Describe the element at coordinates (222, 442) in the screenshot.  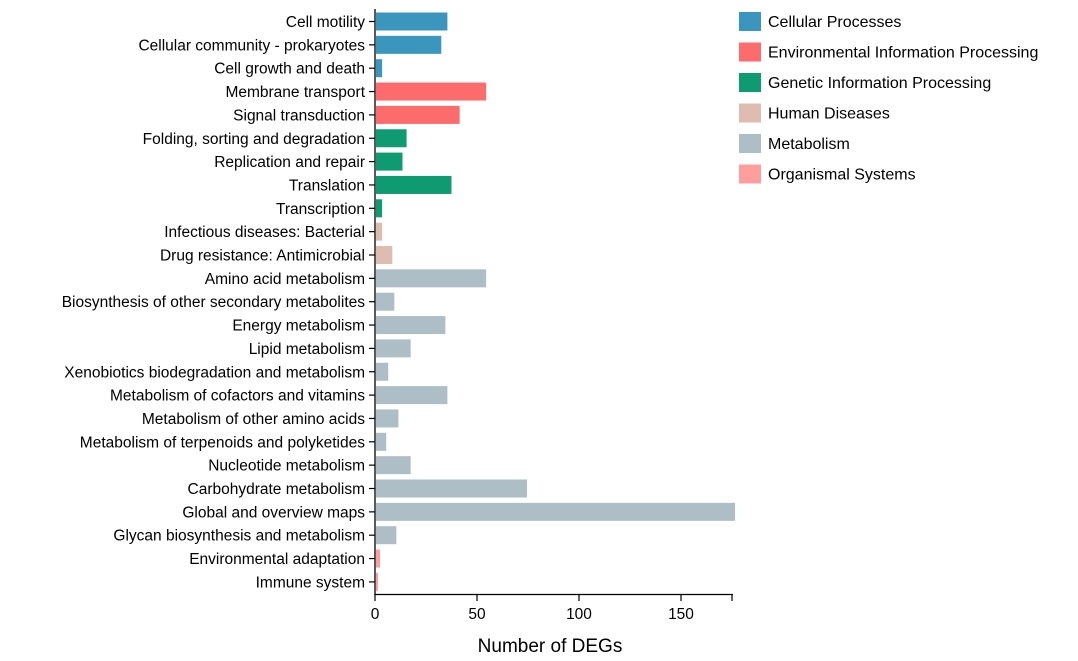
I see `category-label: Metabolism of terpenoids and polyketides` at that location.